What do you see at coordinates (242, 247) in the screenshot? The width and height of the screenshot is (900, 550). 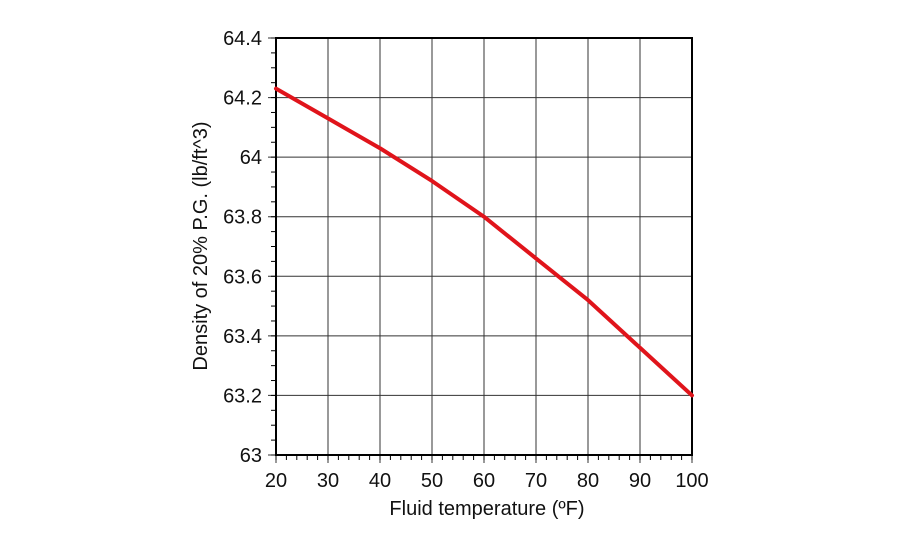 I see `y-axis-tick-labels: 63 63.2 63.4 63.6 63.8 64 64.2 64.4` at bounding box center [242, 247].